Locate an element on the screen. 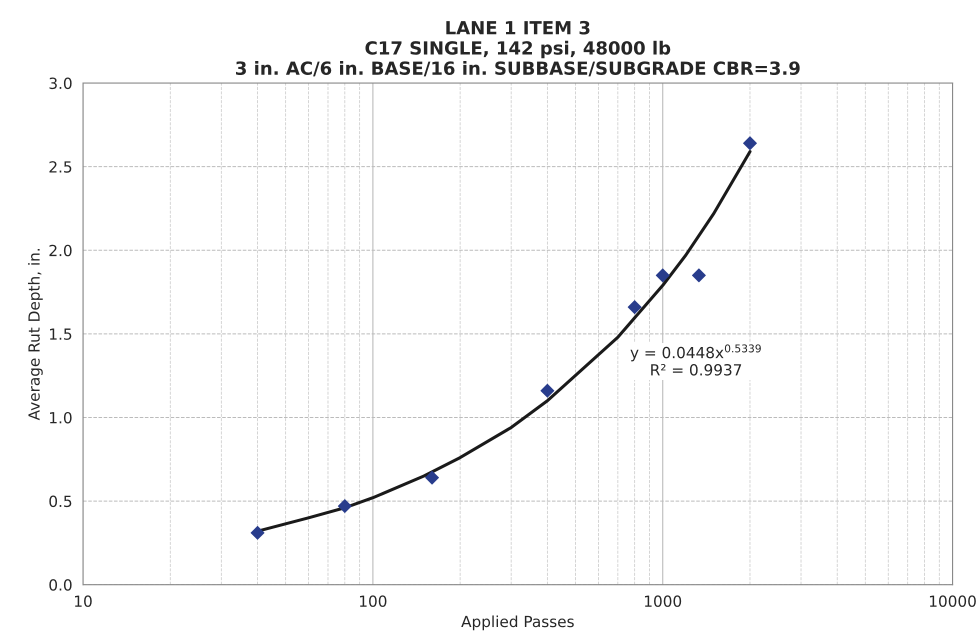 This screenshot has width=977, height=639. y-tick-label: 3.0 is located at coordinates (60, 84).